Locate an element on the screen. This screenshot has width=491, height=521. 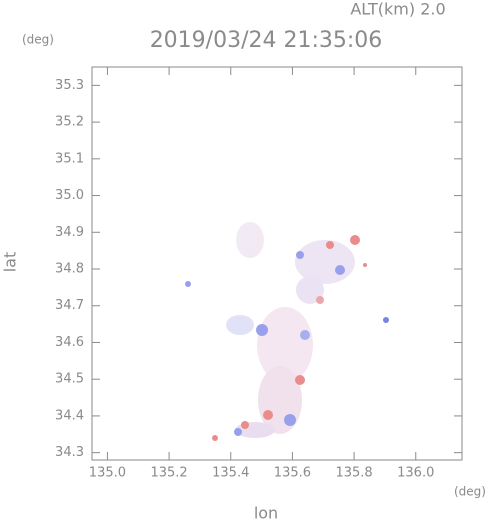
y-tick-label: 34.9 is located at coordinates (69, 232).